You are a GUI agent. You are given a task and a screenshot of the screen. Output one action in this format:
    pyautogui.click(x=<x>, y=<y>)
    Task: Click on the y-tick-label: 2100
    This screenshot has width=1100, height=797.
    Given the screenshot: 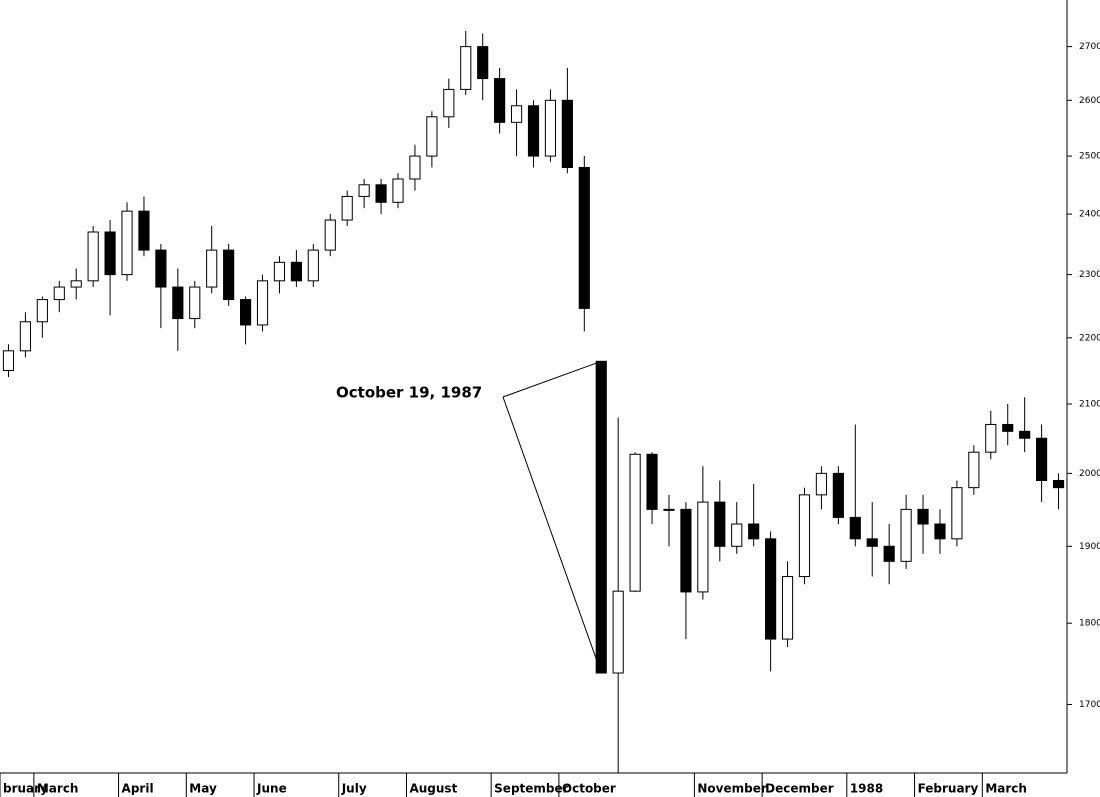 What is the action you would take?
    pyautogui.click(x=1089, y=404)
    